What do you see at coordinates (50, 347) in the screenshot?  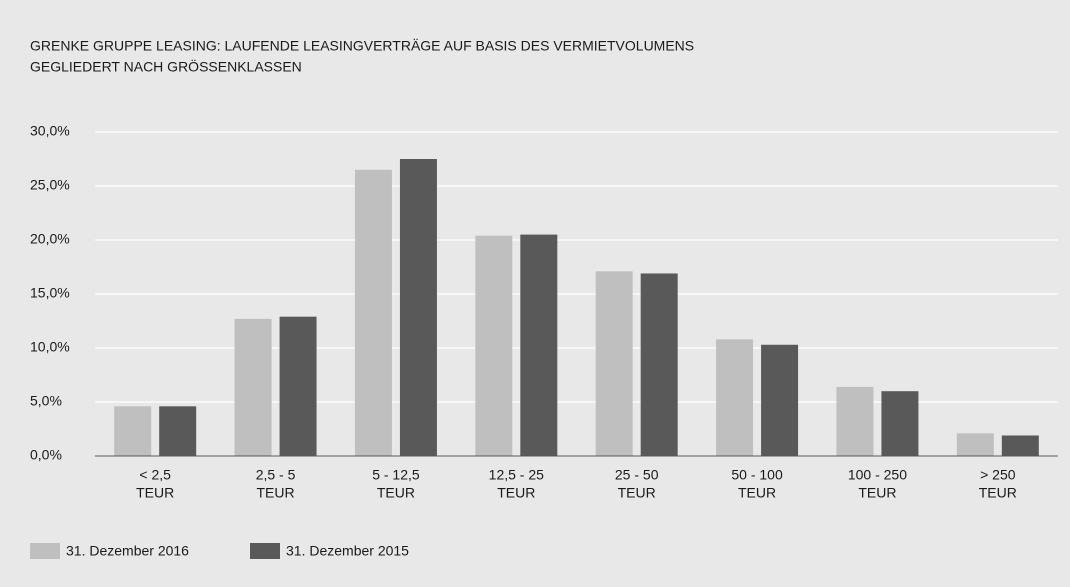 I see `y-tick-label: 10,0%` at bounding box center [50, 347].